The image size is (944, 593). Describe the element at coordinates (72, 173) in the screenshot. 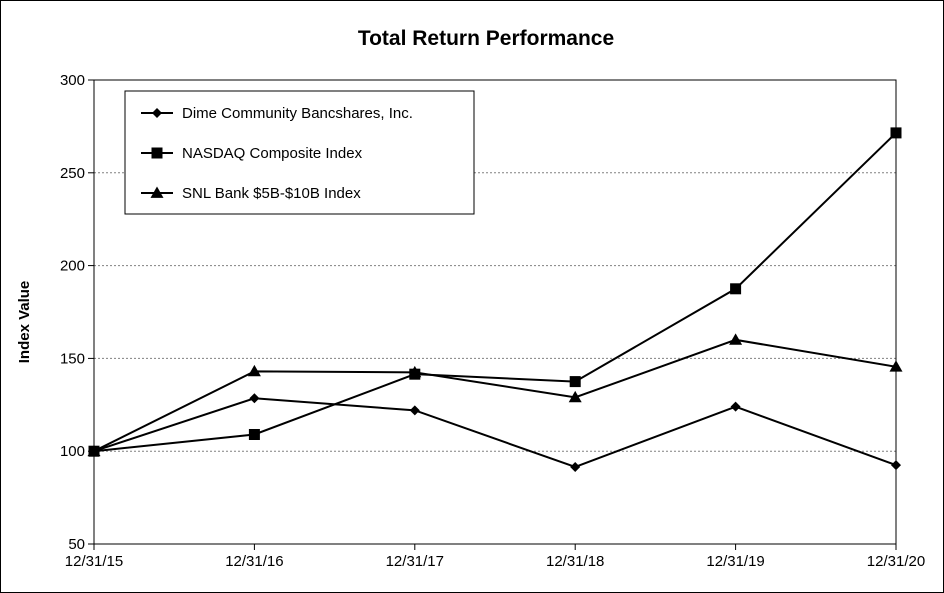

I see `y-tick-label: 250` at that location.